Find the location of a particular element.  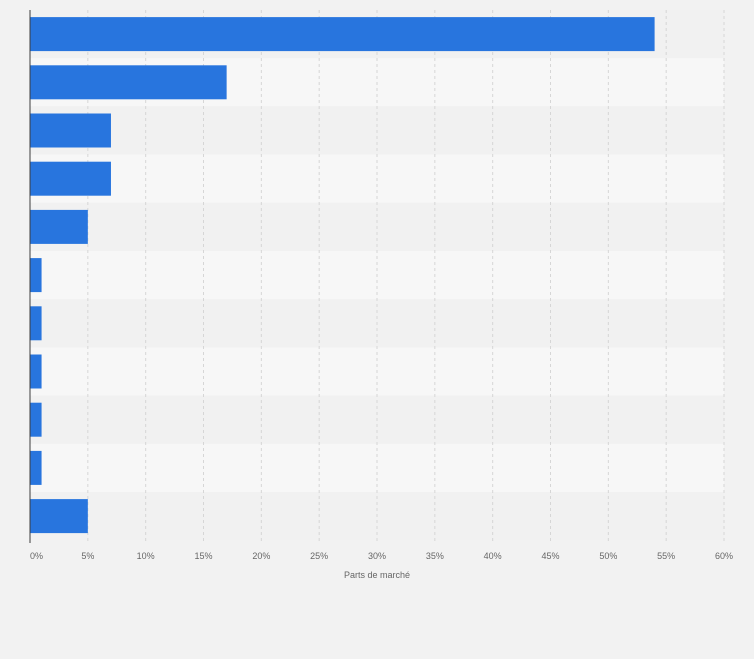

x-tick-label: 55% is located at coordinates (666, 556).